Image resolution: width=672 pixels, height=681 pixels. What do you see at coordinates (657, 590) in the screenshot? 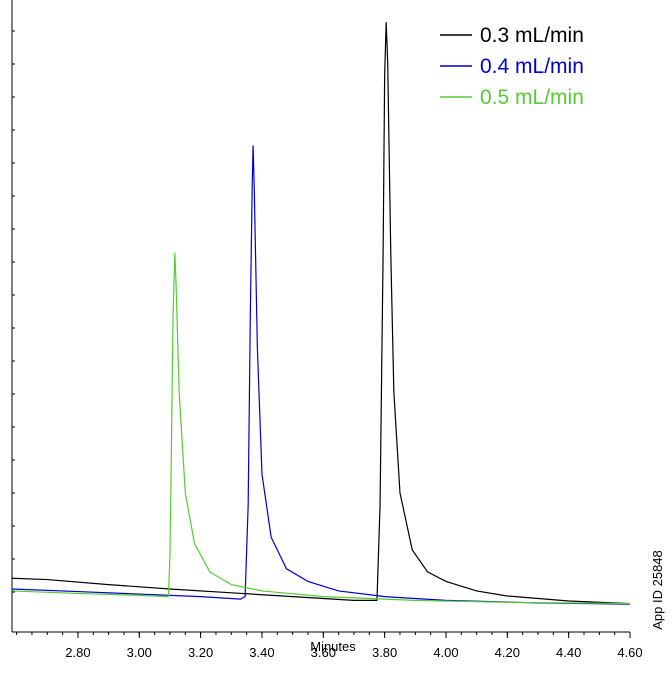
I see `annotation: App ID 25848` at bounding box center [657, 590].